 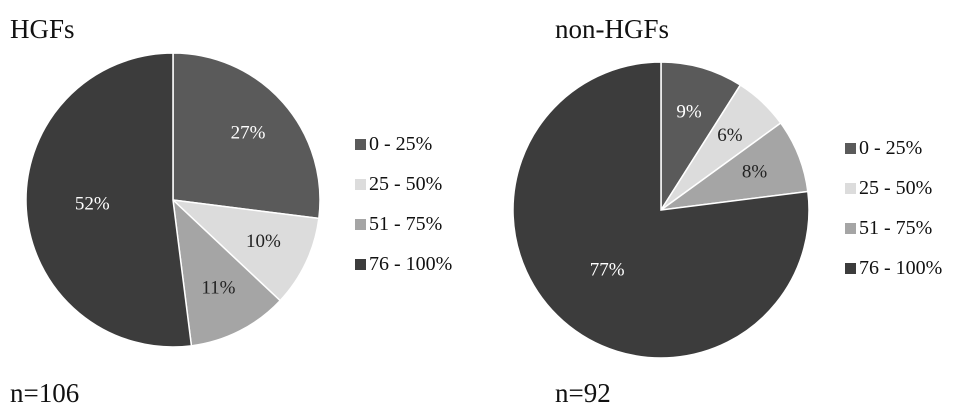 What do you see at coordinates (248, 132) in the screenshot?
I see `data-label: 27%` at bounding box center [248, 132].